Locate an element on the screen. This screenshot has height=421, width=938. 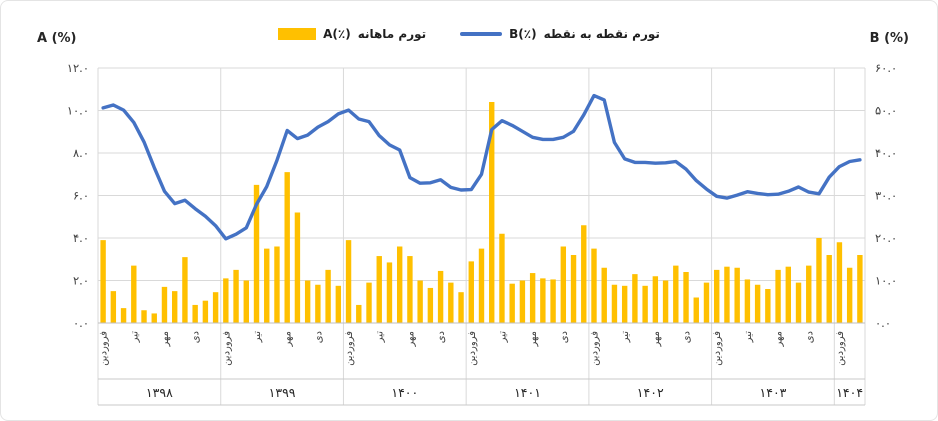
svg-text: ۴۰.۰ is located at coordinates (886, 153).